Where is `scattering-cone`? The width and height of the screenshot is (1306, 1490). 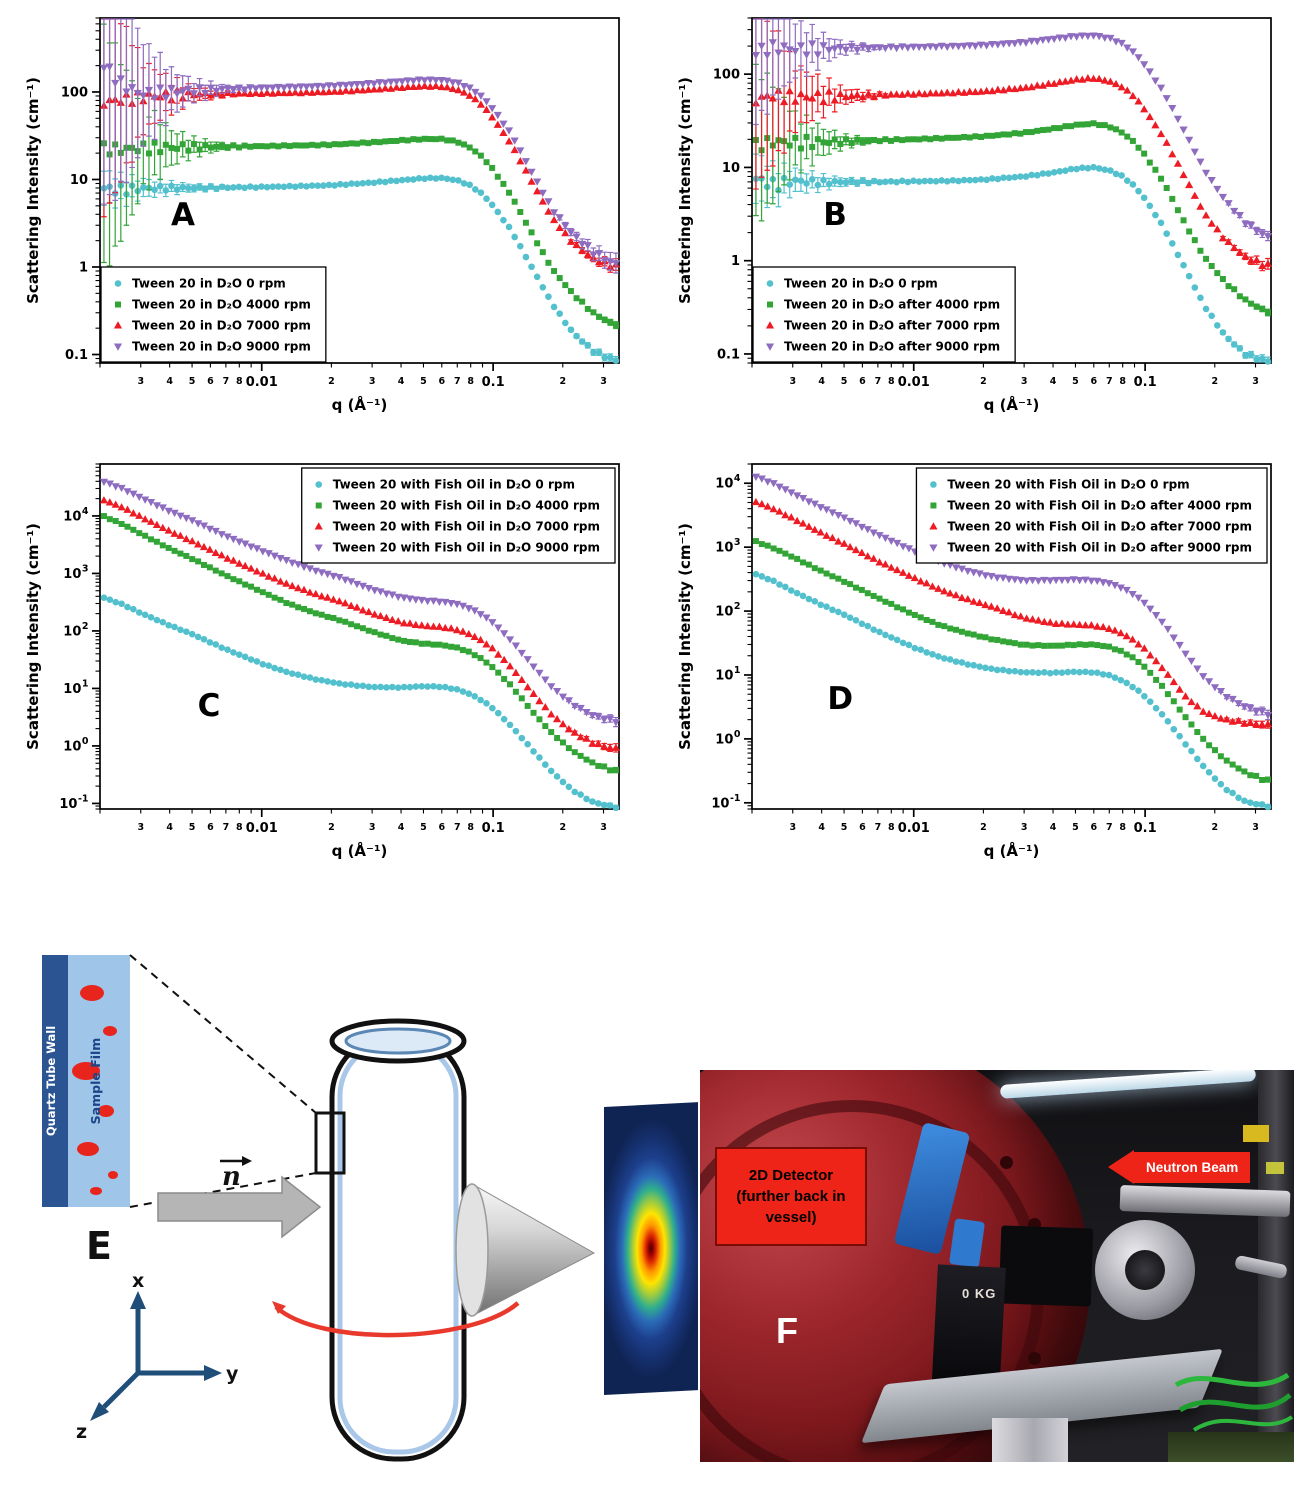
scattering-cone is located at coordinates (525, 1250).